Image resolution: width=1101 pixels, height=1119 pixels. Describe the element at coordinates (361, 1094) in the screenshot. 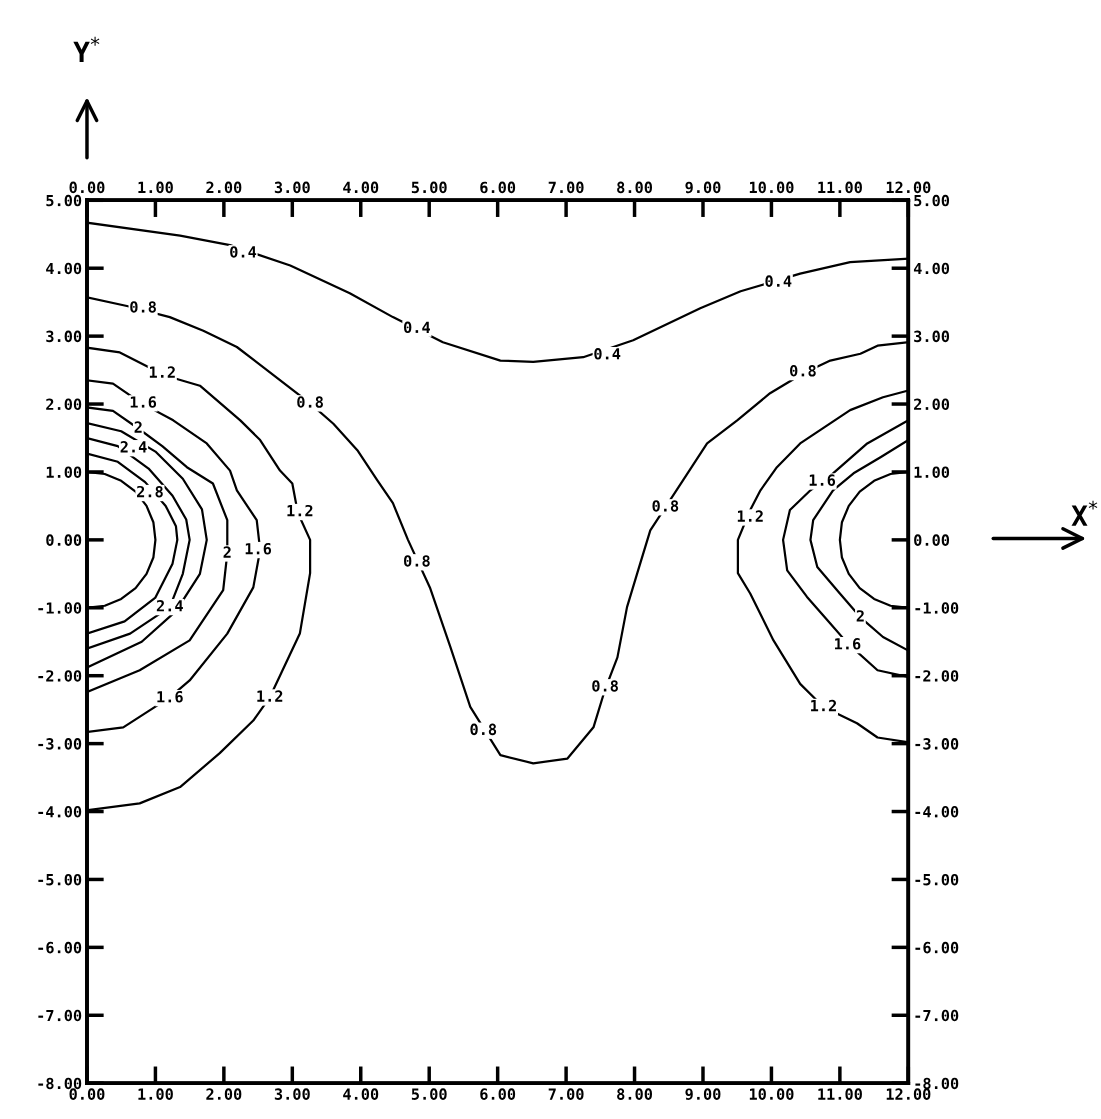

I see `x-tick-label: 4.00` at that location.